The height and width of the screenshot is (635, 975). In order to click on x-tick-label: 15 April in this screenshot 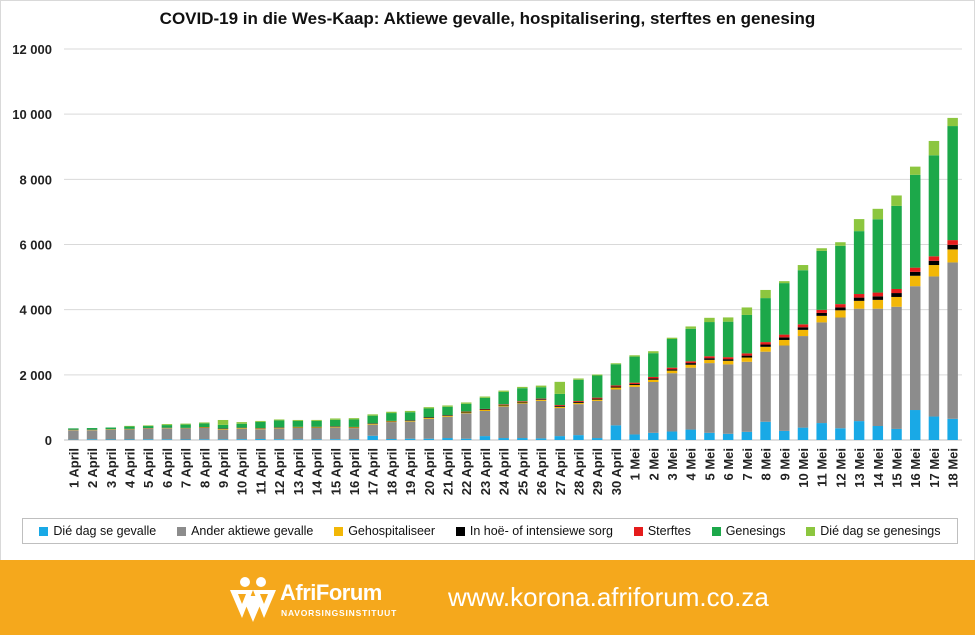, I will do `click(335, 471)`.